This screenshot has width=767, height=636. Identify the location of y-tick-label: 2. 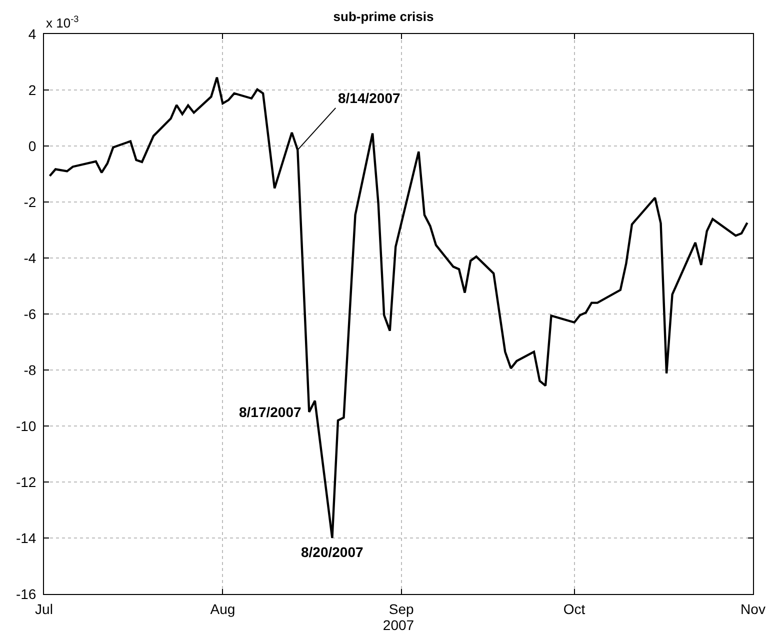
(32, 90).